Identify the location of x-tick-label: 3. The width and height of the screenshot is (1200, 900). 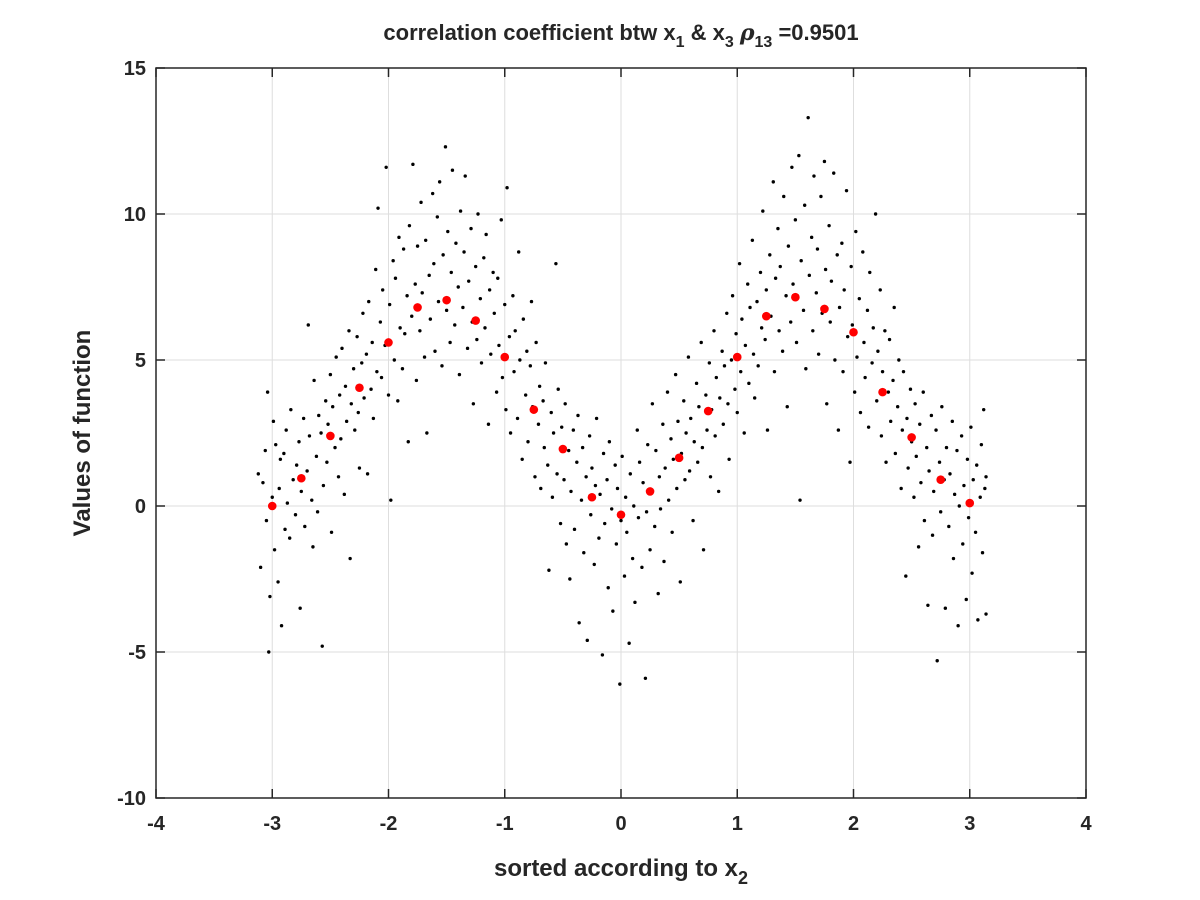
(969, 824).